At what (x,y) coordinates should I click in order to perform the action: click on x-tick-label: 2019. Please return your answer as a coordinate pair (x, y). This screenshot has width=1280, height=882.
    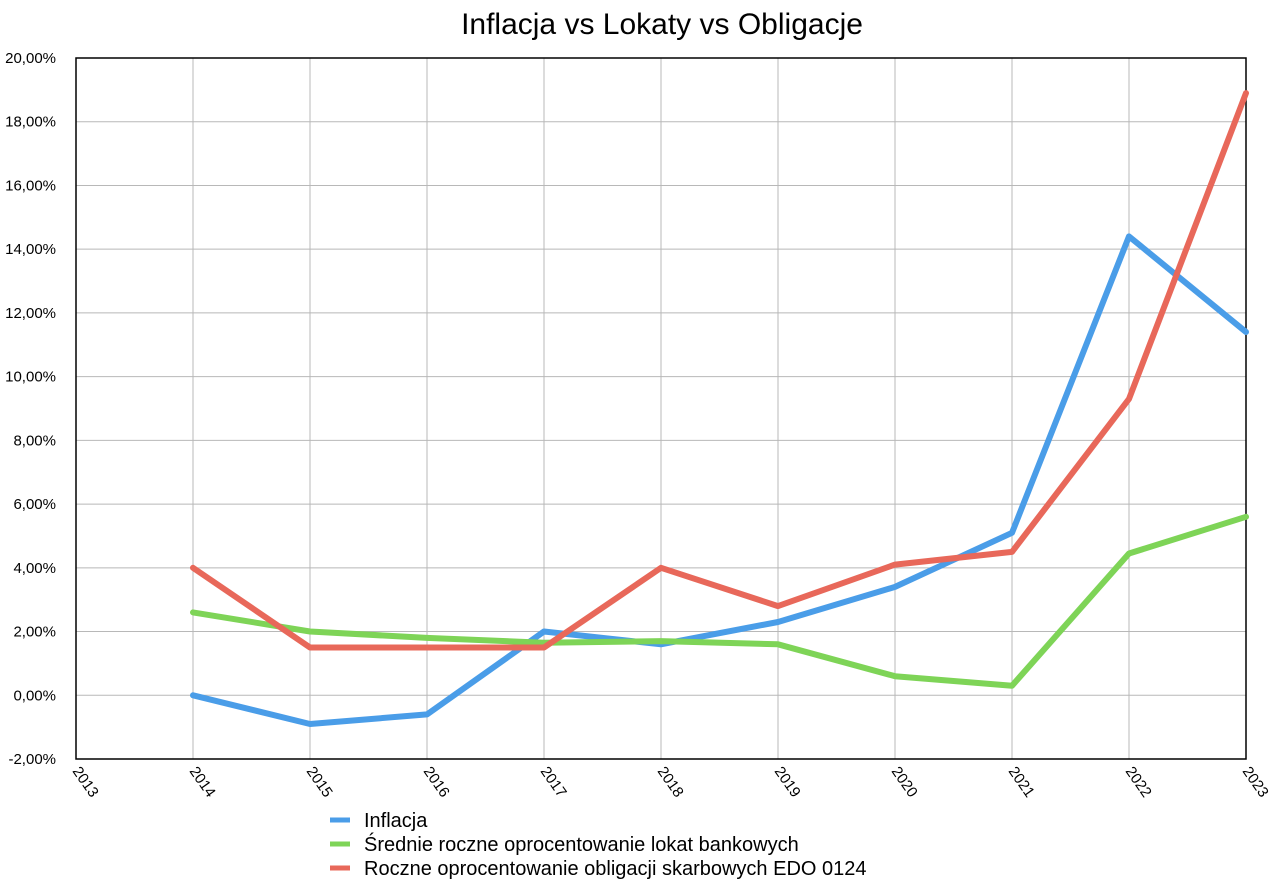
    Looking at the image, I should click on (787, 782).